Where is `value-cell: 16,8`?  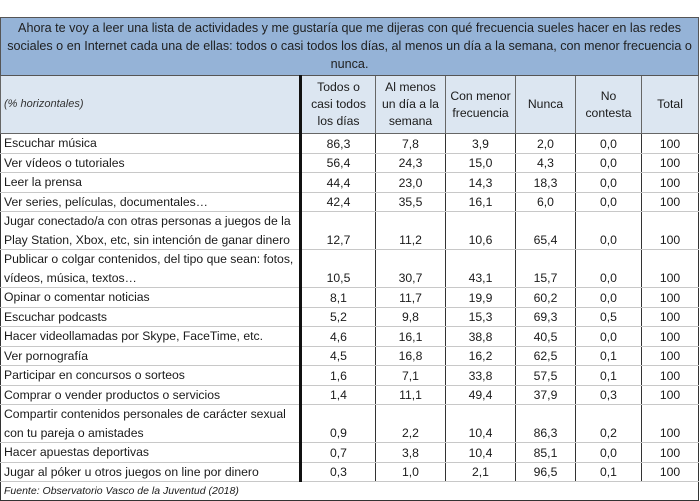 value-cell: 16,8 is located at coordinates (410, 355).